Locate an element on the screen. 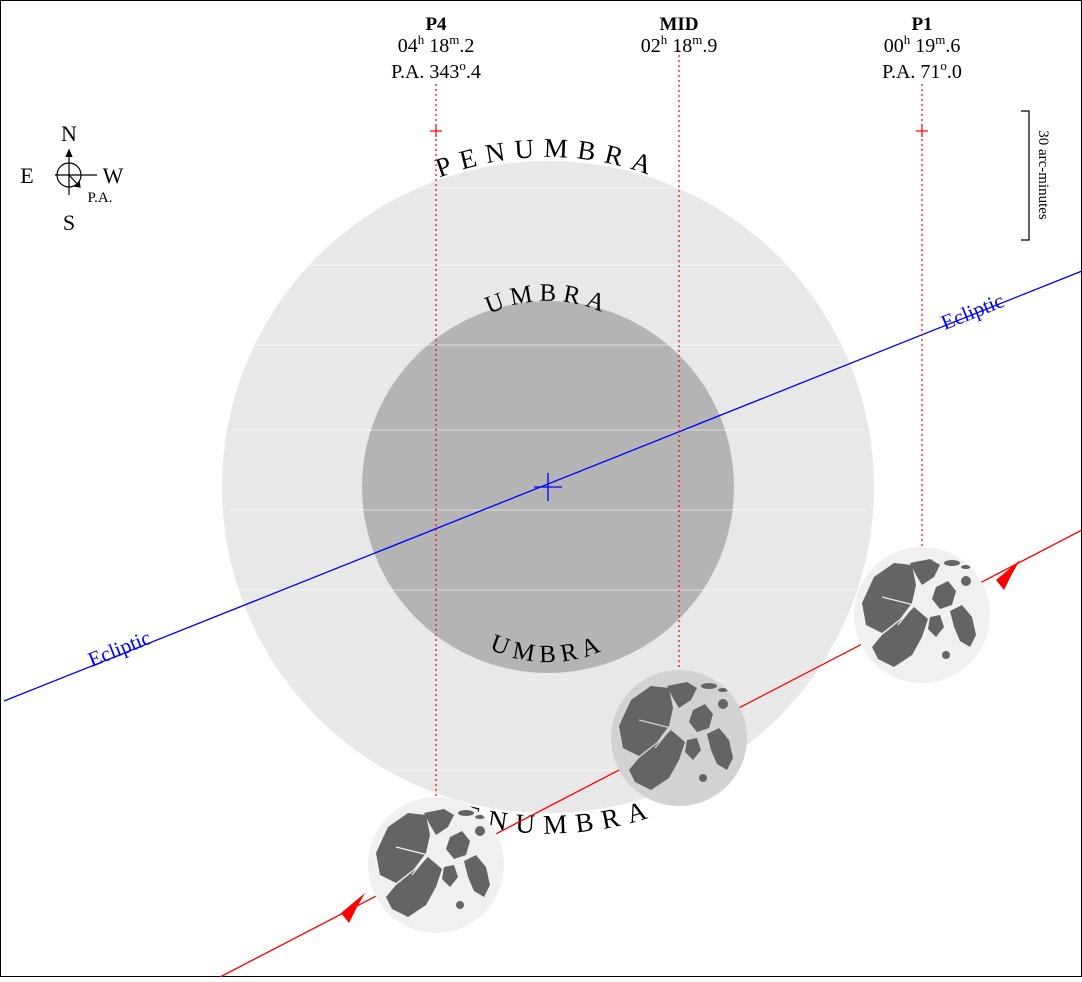 Image resolution: width=1082 pixels, height=982 pixels. moon-p4 is located at coordinates (436, 865).